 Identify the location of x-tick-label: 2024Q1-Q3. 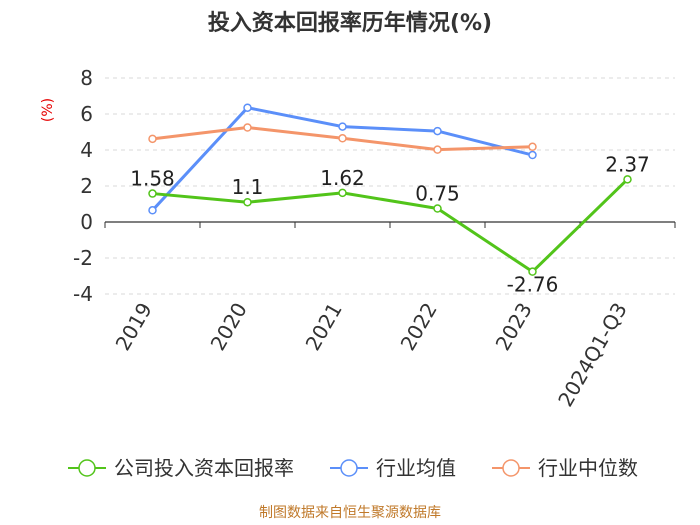
(592, 355).